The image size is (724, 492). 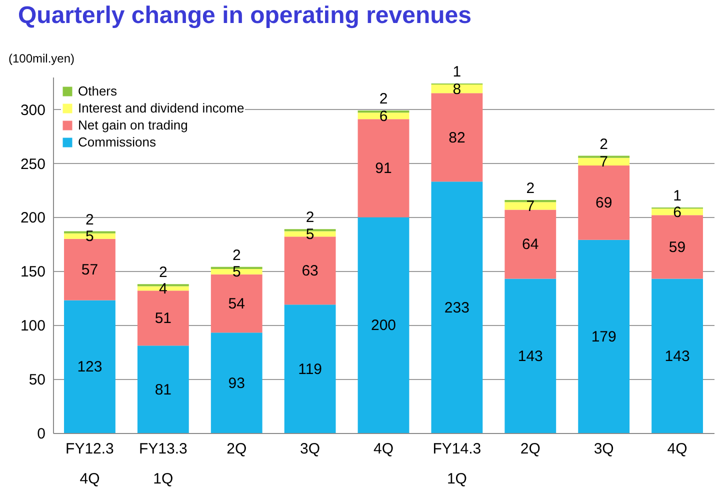 I want to click on data-label: 4, so click(x=163, y=289).